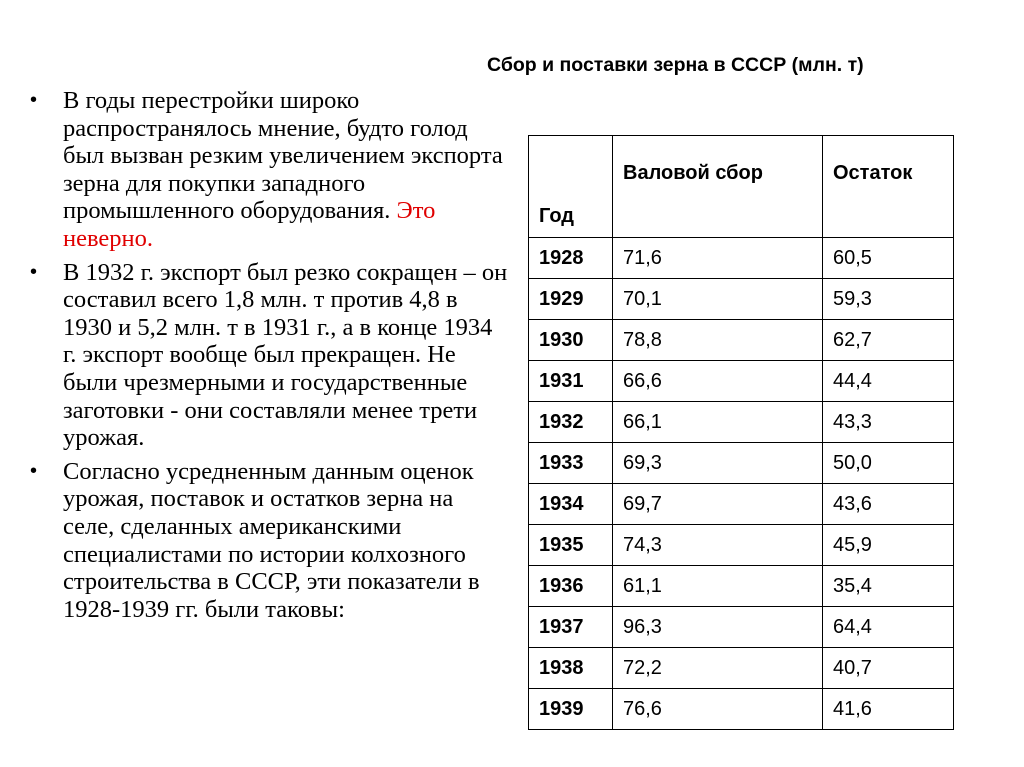 The height and width of the screenshot is (767, 1024). What do you see at coordinates (717, 586) in the screenshot?
I see `cell-gross: 61,1` at bounding box center [717, 586].